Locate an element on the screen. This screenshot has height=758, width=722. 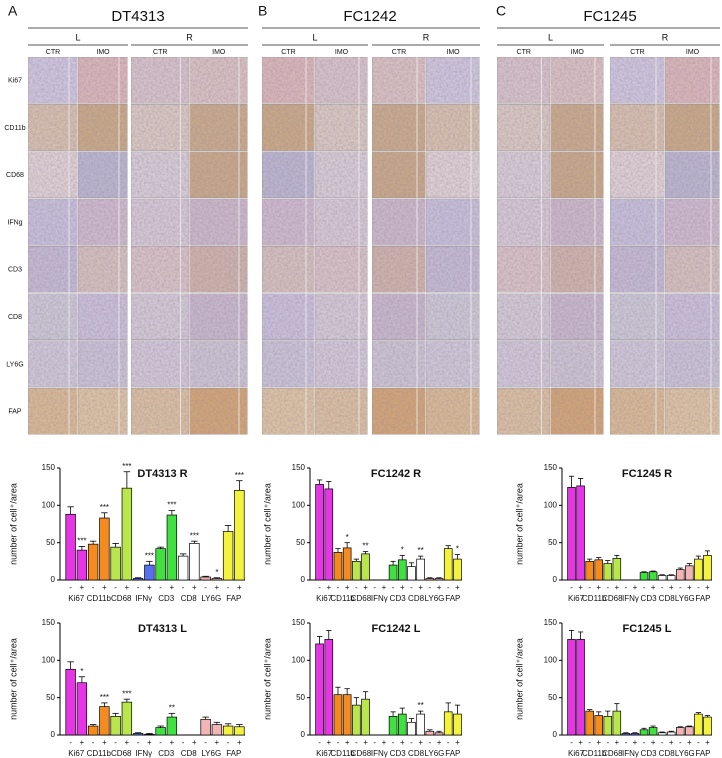
column-label: IMO is located at coordinates (103, 52).